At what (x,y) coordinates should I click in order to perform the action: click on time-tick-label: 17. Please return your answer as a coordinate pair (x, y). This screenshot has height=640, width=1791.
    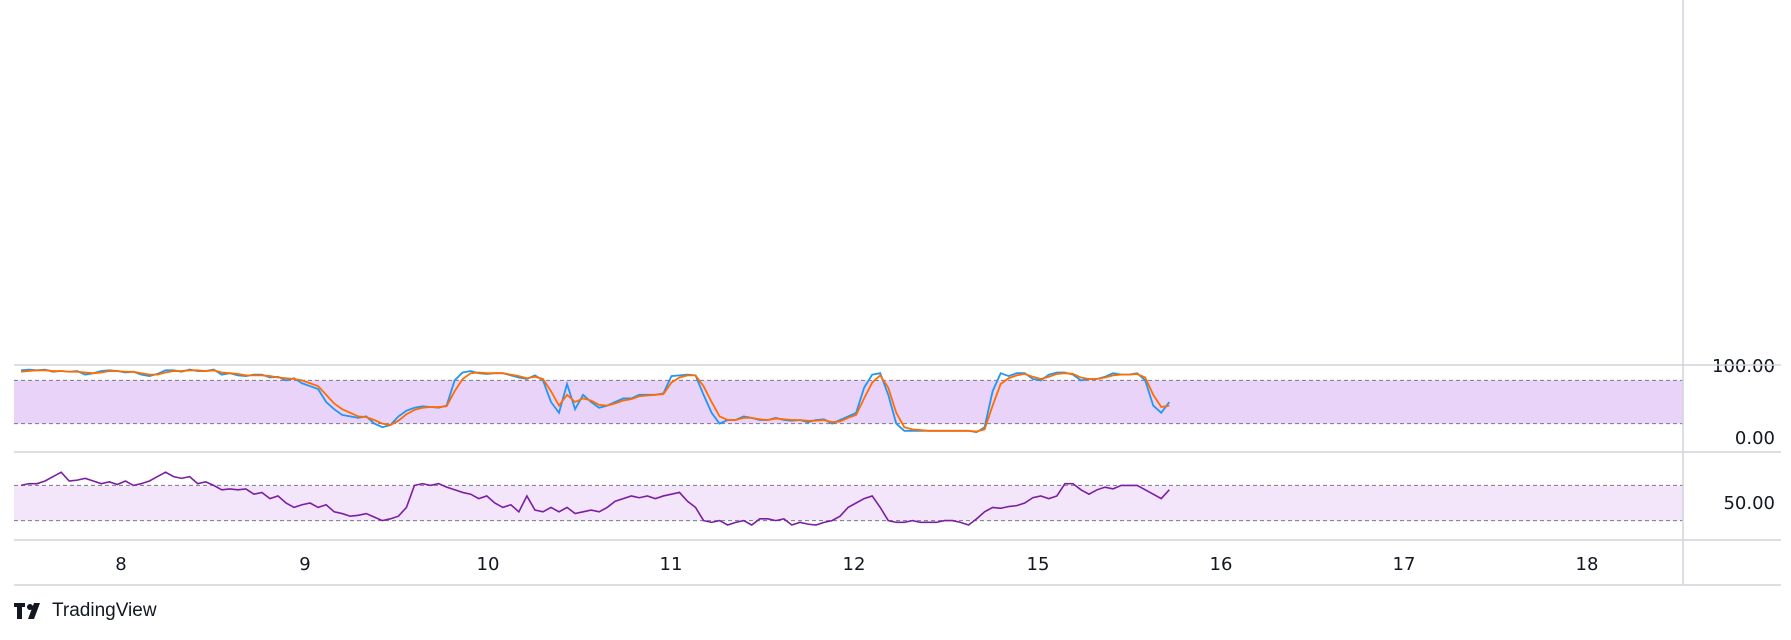
    Looking at the image, I should click on (1404, 564).